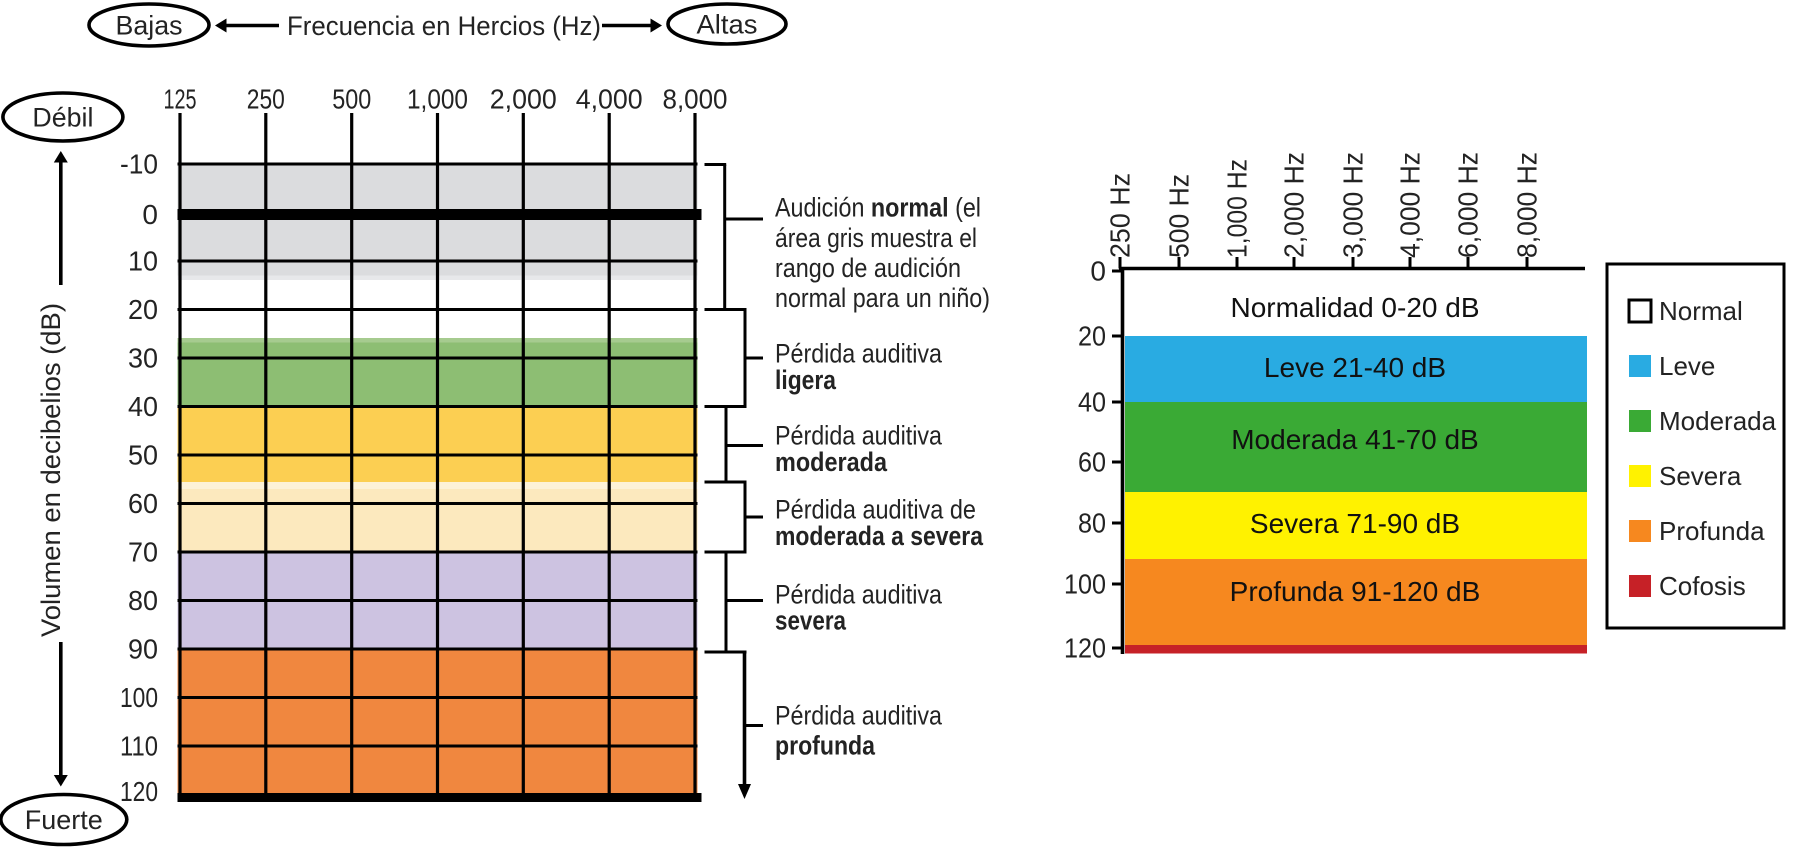  Describe the element at coordinates (143, 455) in the screenshot. I see `svg-text: 50` at that location.